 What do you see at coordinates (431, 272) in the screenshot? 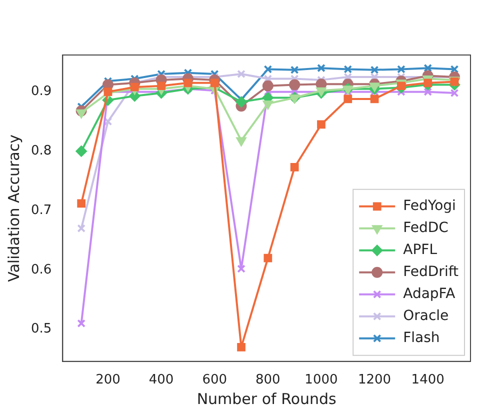
I see `legend-label: FedDrift` at bounding box center [431, 272].